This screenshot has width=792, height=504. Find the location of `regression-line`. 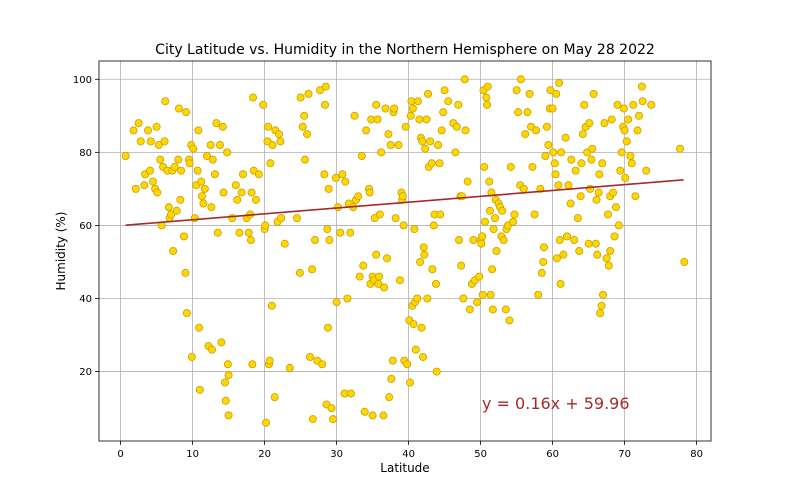

regression-line is located at coordinates (404, 202).